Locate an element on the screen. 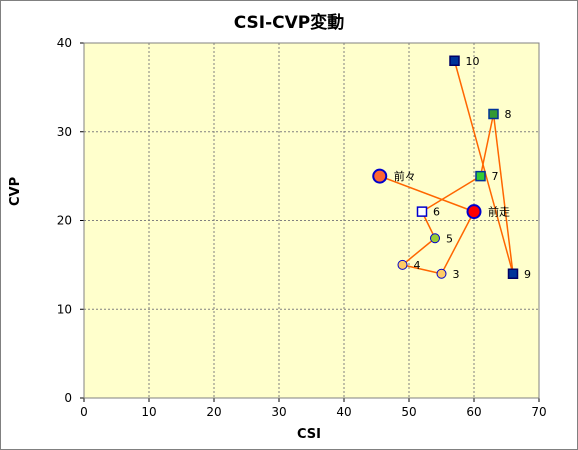 The height and width of the screenshot is (450, 578). x-tick-label: 20 is located at coordinates (213, 412).